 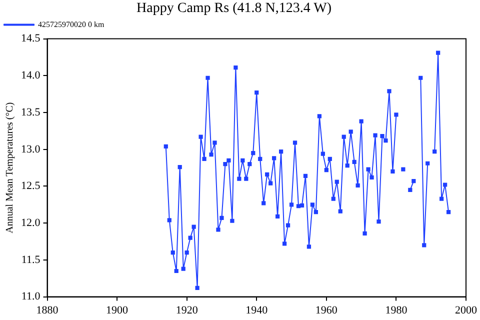 I want to click on chart-title: Happy Camp Rs (41.8 N,123.4 W), so click(x=234, y=8).